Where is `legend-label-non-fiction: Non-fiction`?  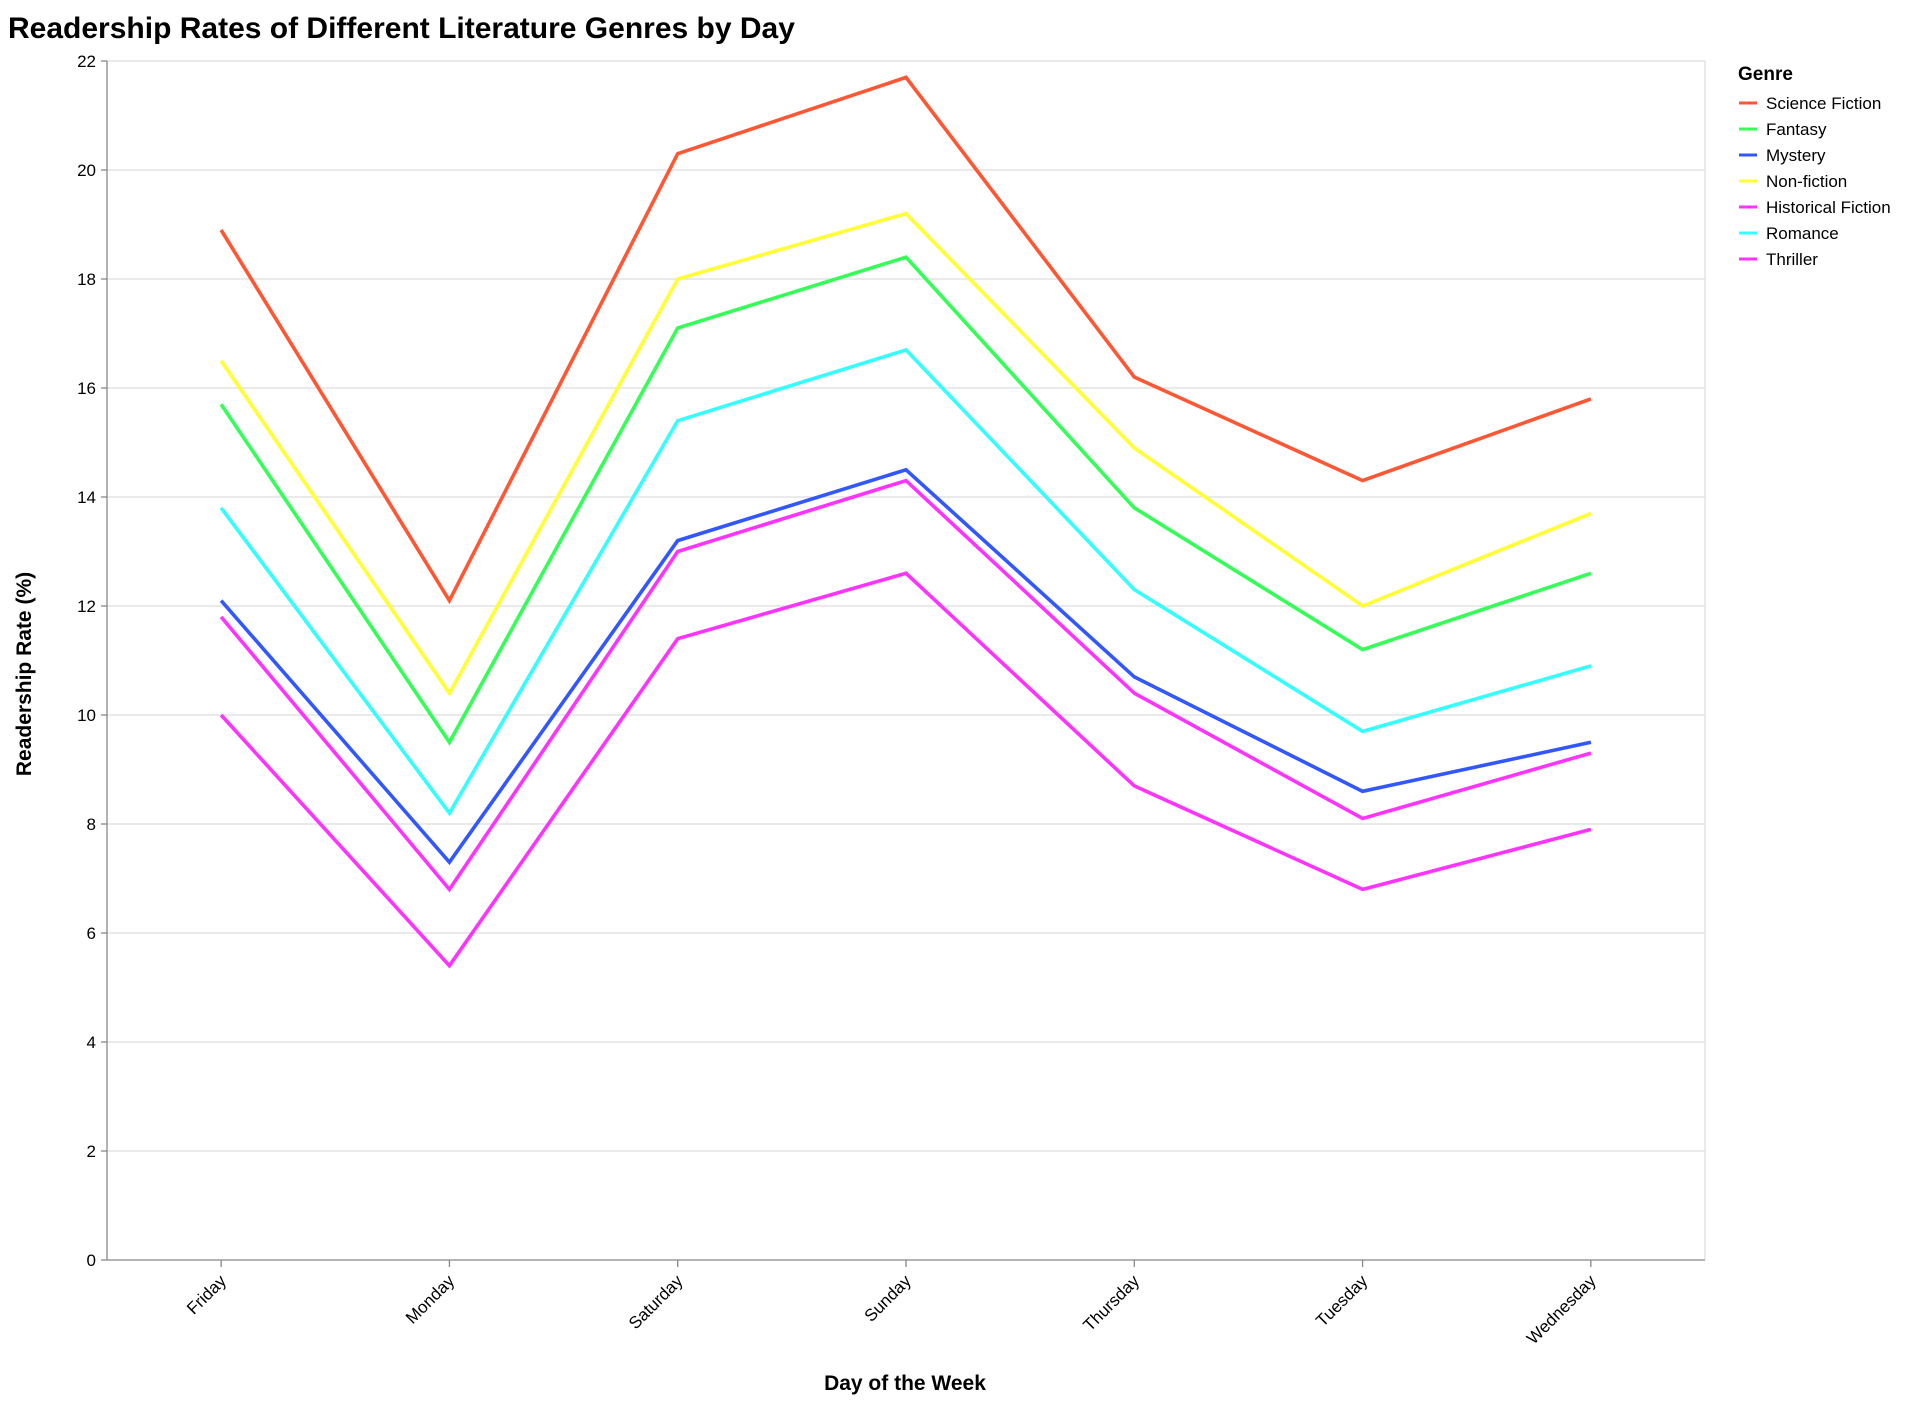
legend-label-non-fiction: Non-fiction is located at coordinates (1806, 181).